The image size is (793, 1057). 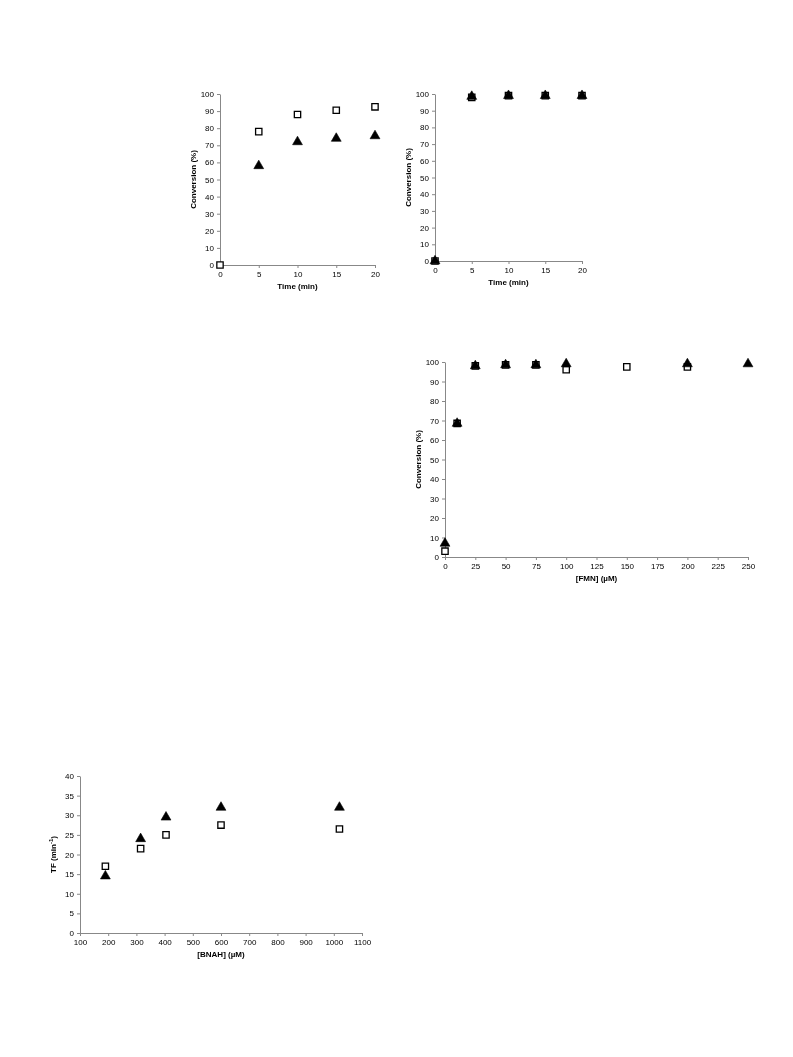 What do you see at coordinates (536, 566) in the screenshot?
I see `x-tick-label: 75` at bounding box center [536, 566].